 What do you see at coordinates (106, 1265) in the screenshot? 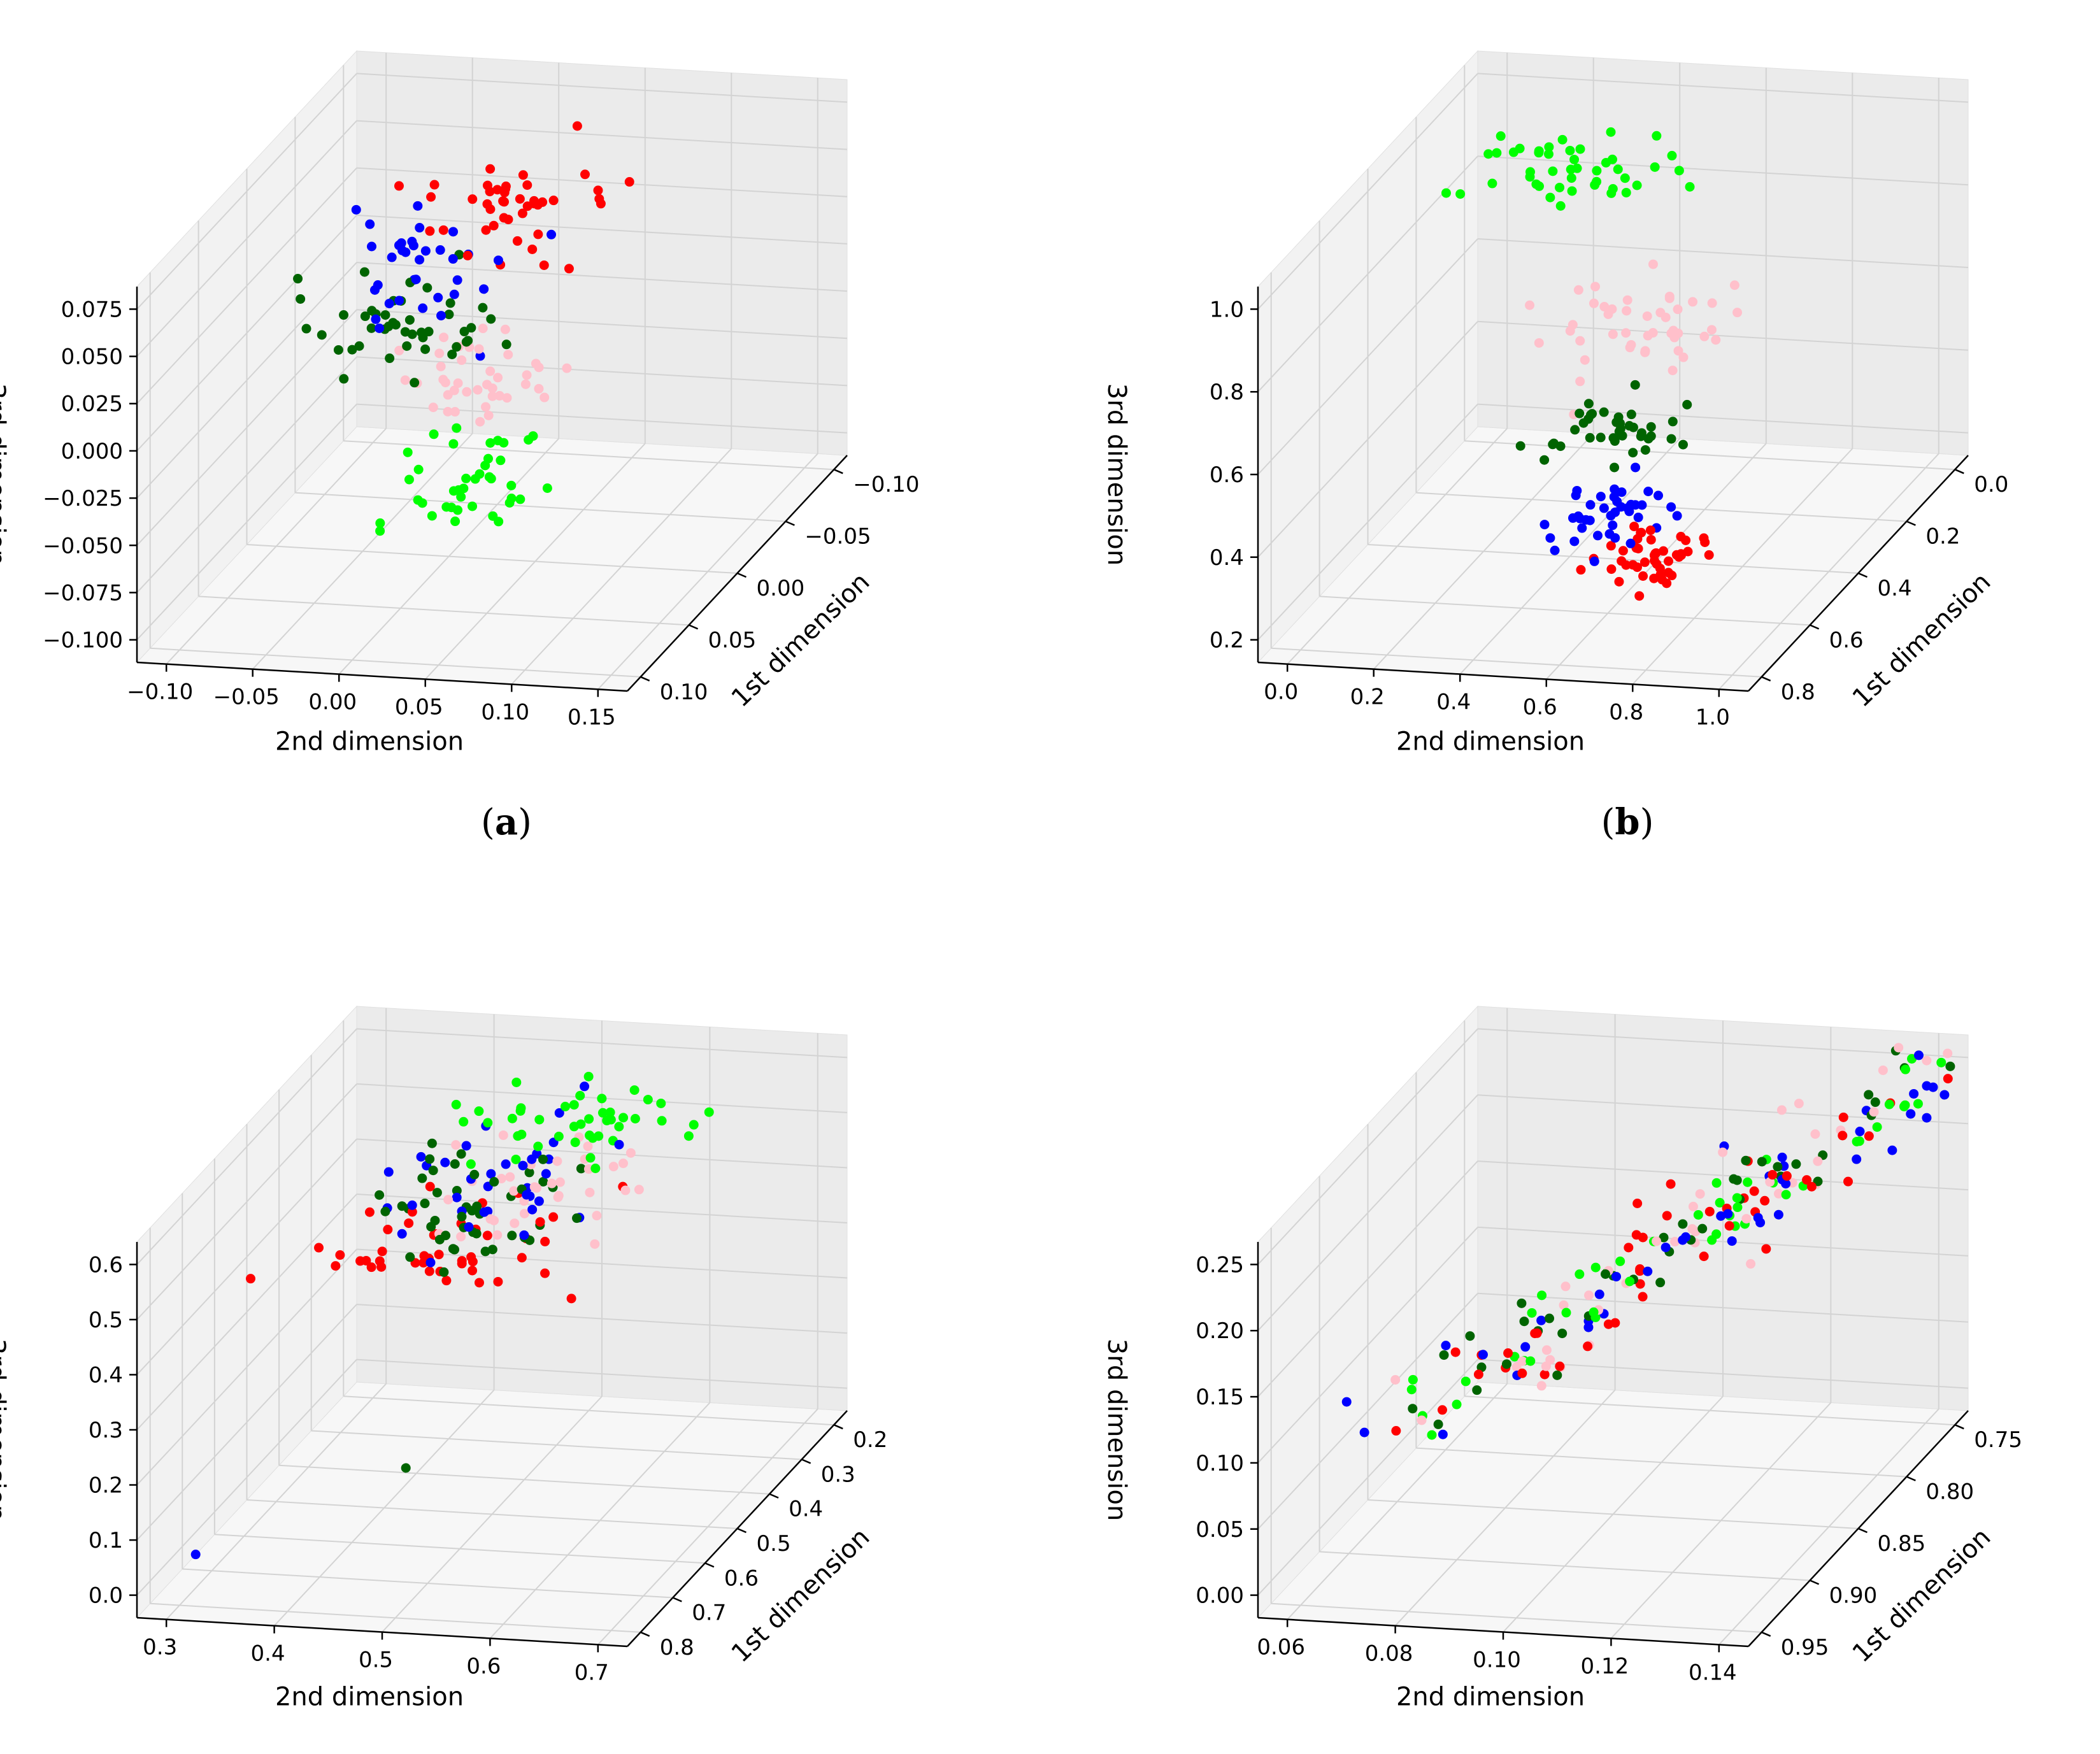
I see `z-tick-label: 0.6` at bounding box center [106, 1265].